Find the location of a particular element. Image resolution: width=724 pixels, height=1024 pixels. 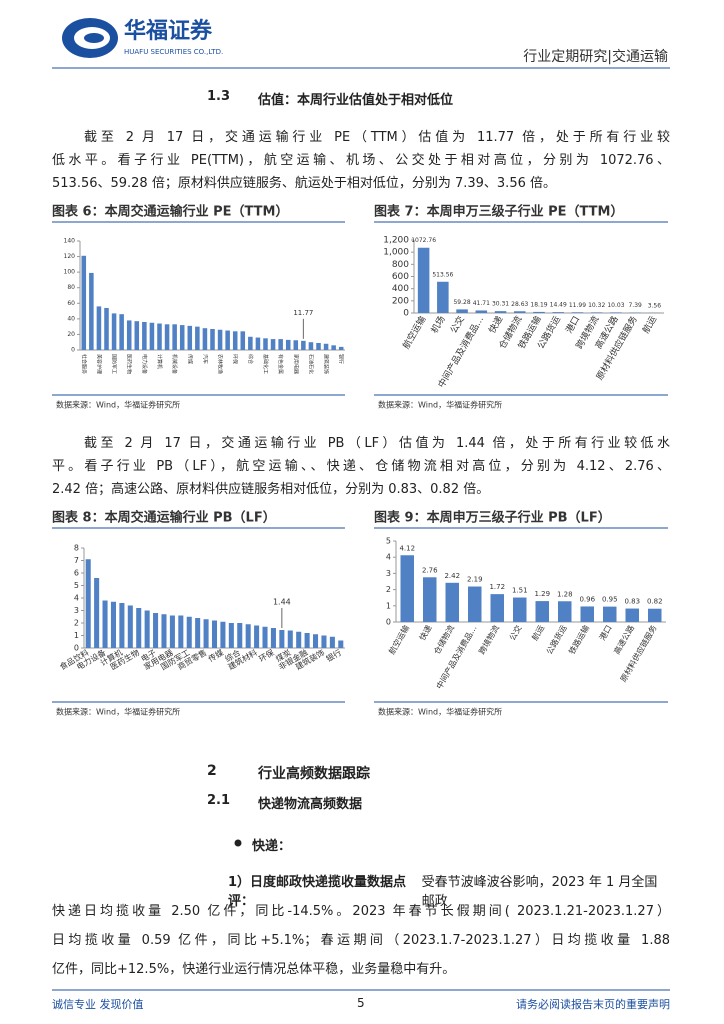

data-label: 0.95 is located at coordinates (610, 600).